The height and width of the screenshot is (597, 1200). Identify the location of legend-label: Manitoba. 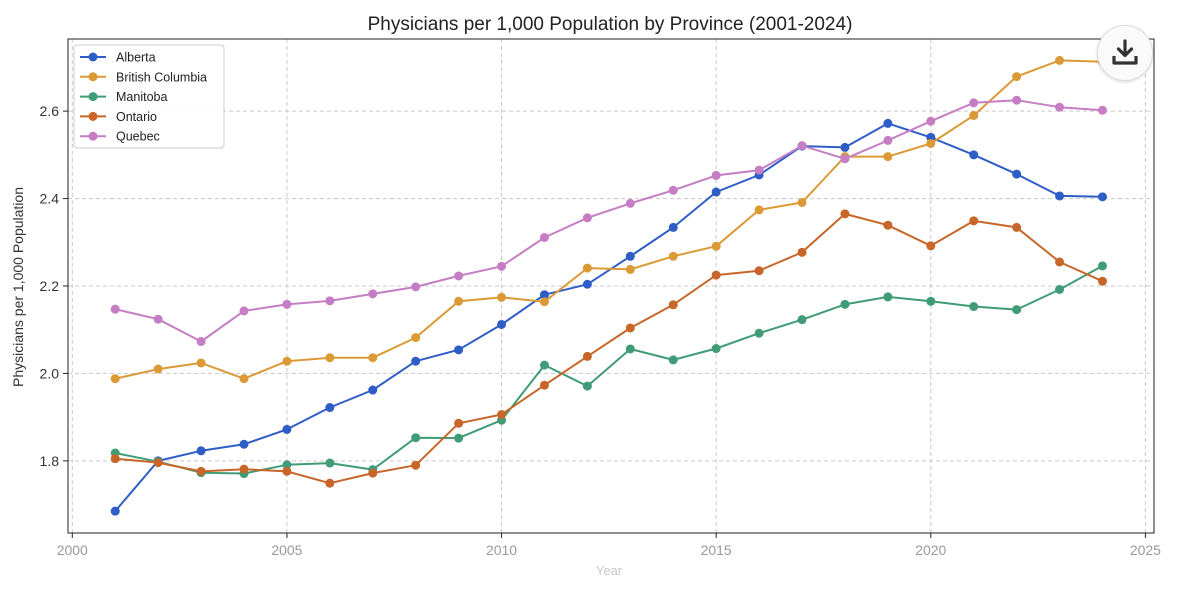
(141, 97).